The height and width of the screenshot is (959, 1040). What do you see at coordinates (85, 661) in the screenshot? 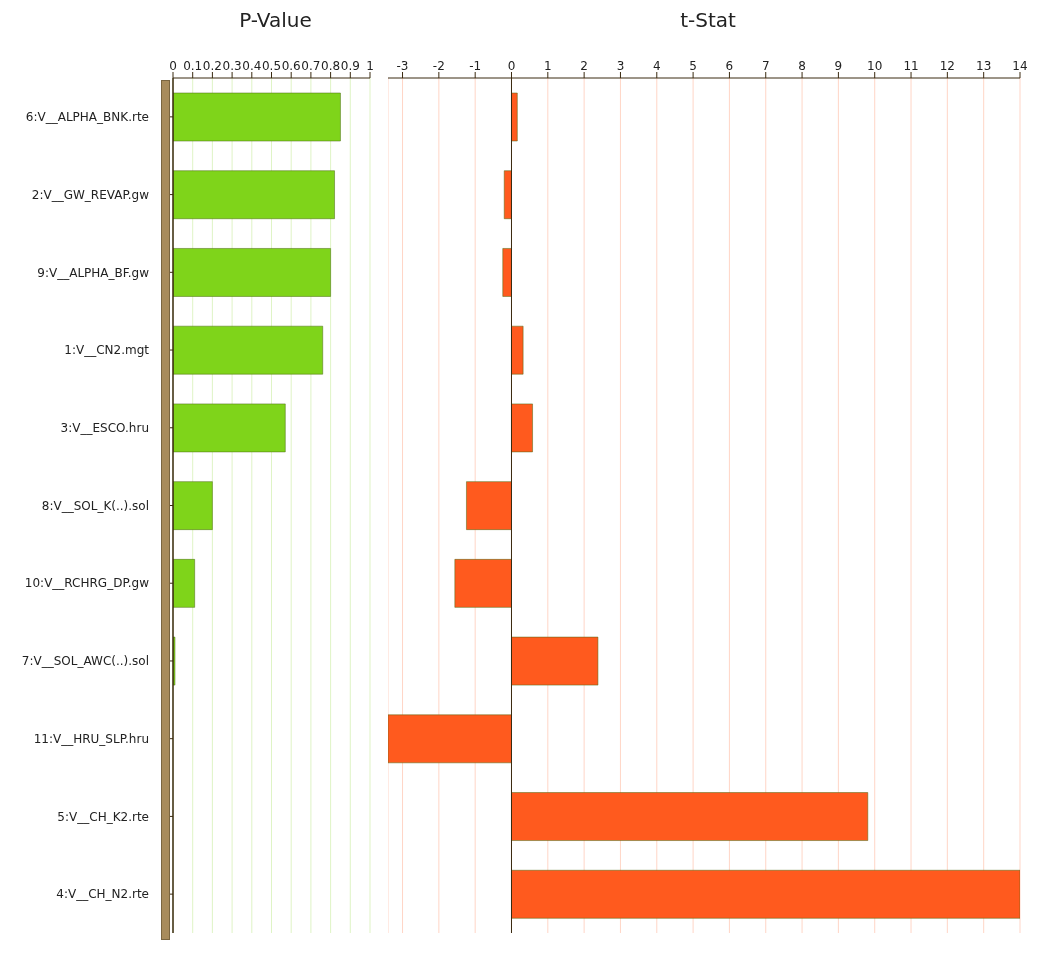
I see `y-tick-label: 7:V__SOL_AWC(..).sol` at bounding box center [85, 661].